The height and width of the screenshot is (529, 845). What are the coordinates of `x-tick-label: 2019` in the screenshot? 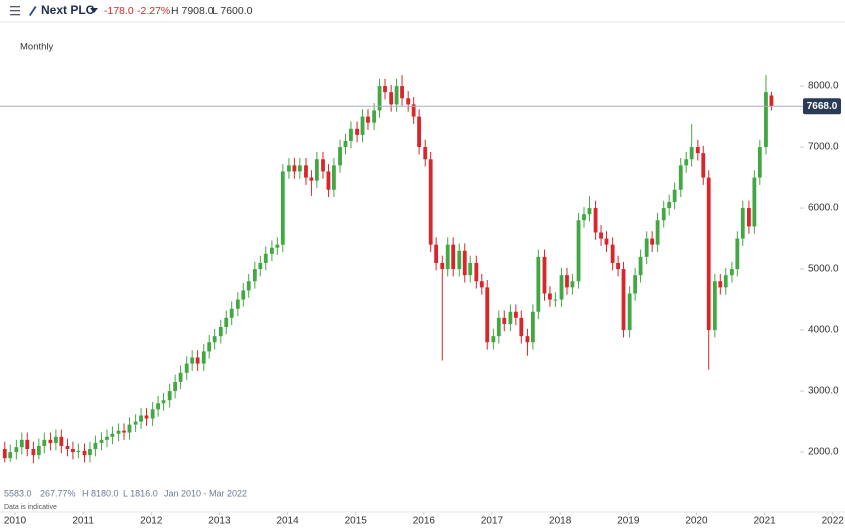 It's located at (628, 521).